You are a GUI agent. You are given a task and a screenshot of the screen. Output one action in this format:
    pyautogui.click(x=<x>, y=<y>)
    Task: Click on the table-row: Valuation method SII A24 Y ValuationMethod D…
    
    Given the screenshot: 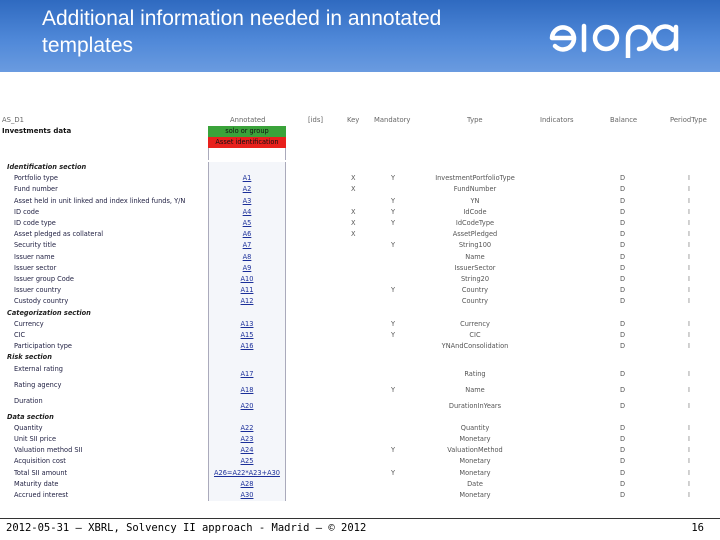 What is the action you would take?
    pyautogui.click(x=360, y=451)
    